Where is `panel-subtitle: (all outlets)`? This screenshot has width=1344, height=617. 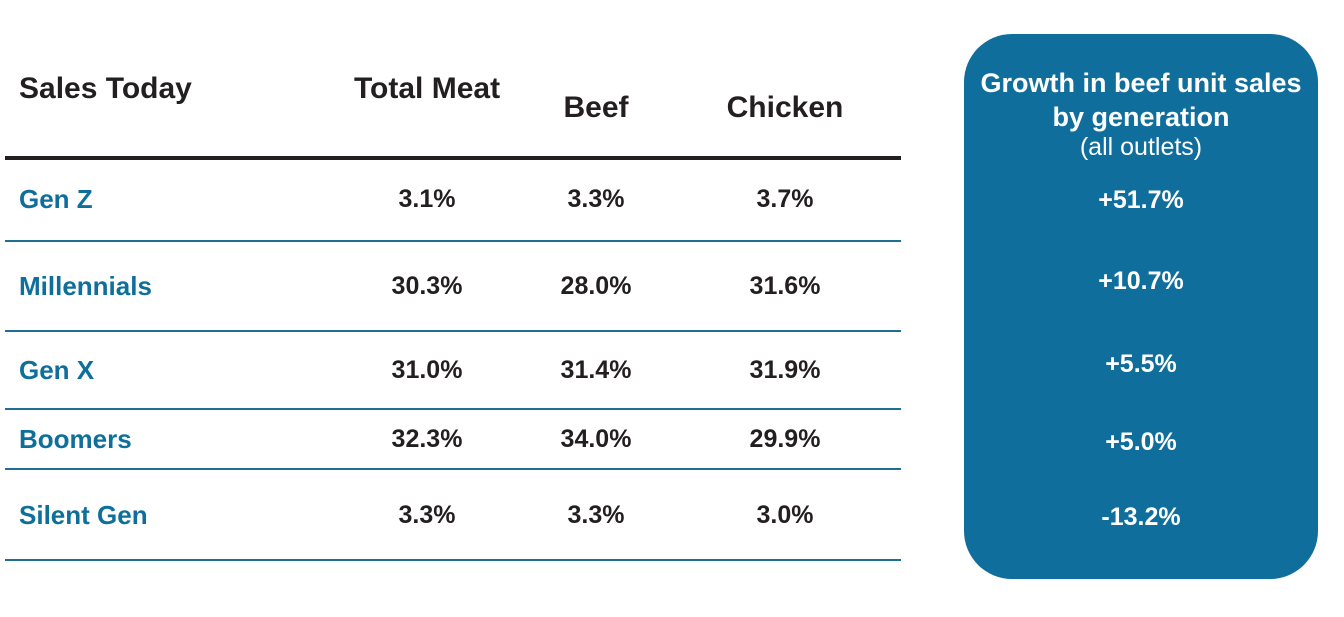 panel-subtitle: (all outlets) is located at coordinates (1141, 147).